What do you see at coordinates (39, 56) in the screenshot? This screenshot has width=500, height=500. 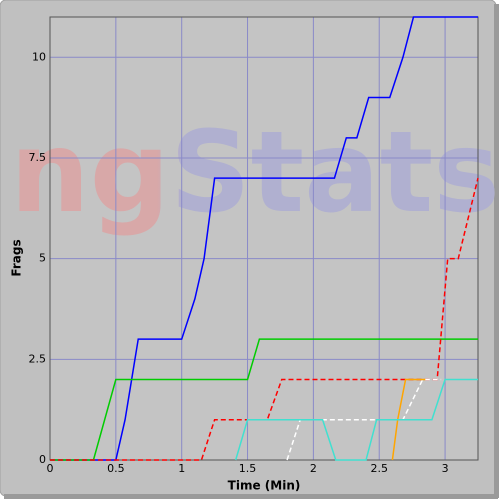 I see `y-tick-label: 10` at bounding box center [39, 56].